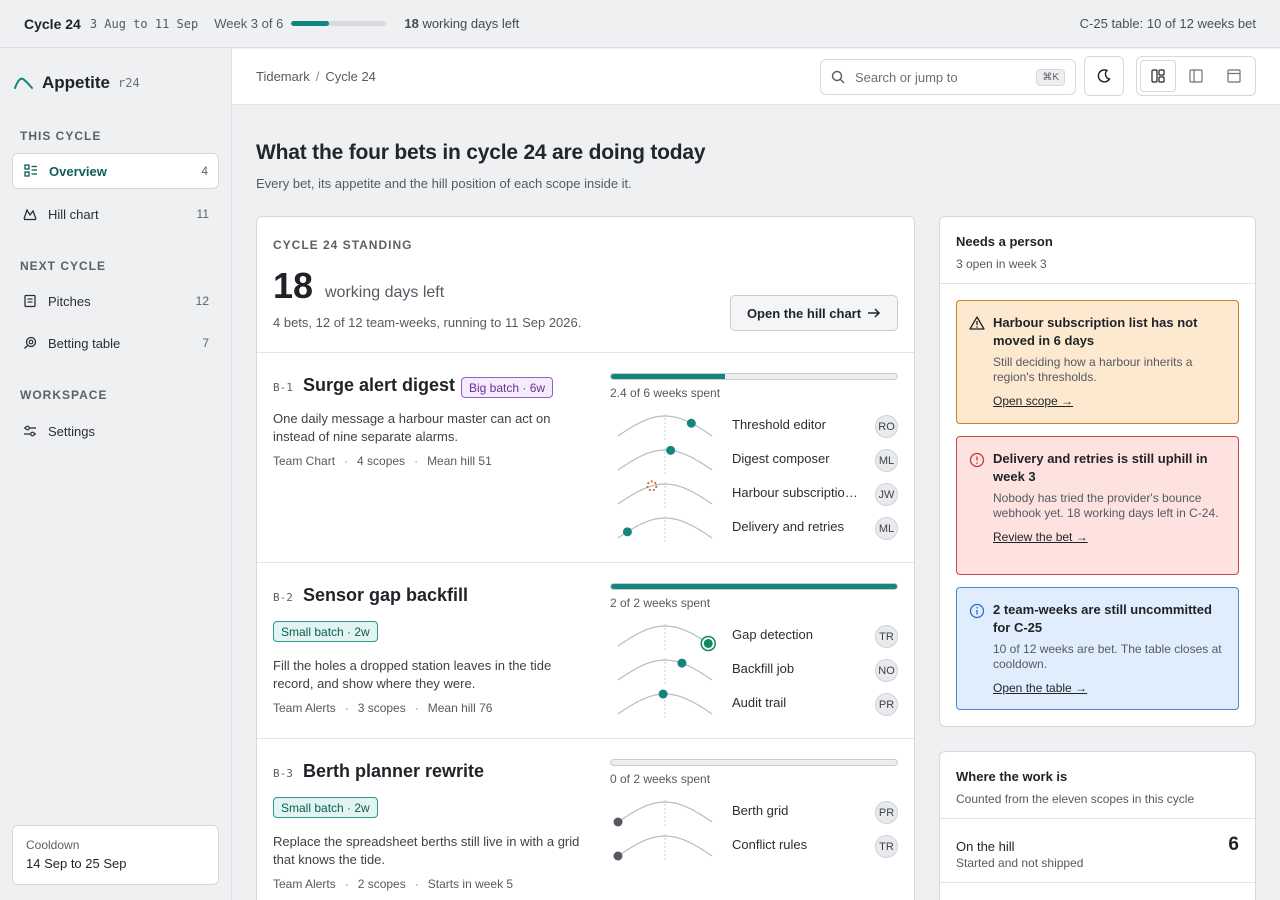  Describe the element at coordinates (283, 773) in the screenshot. I see `bet-code: B-3` at that location.